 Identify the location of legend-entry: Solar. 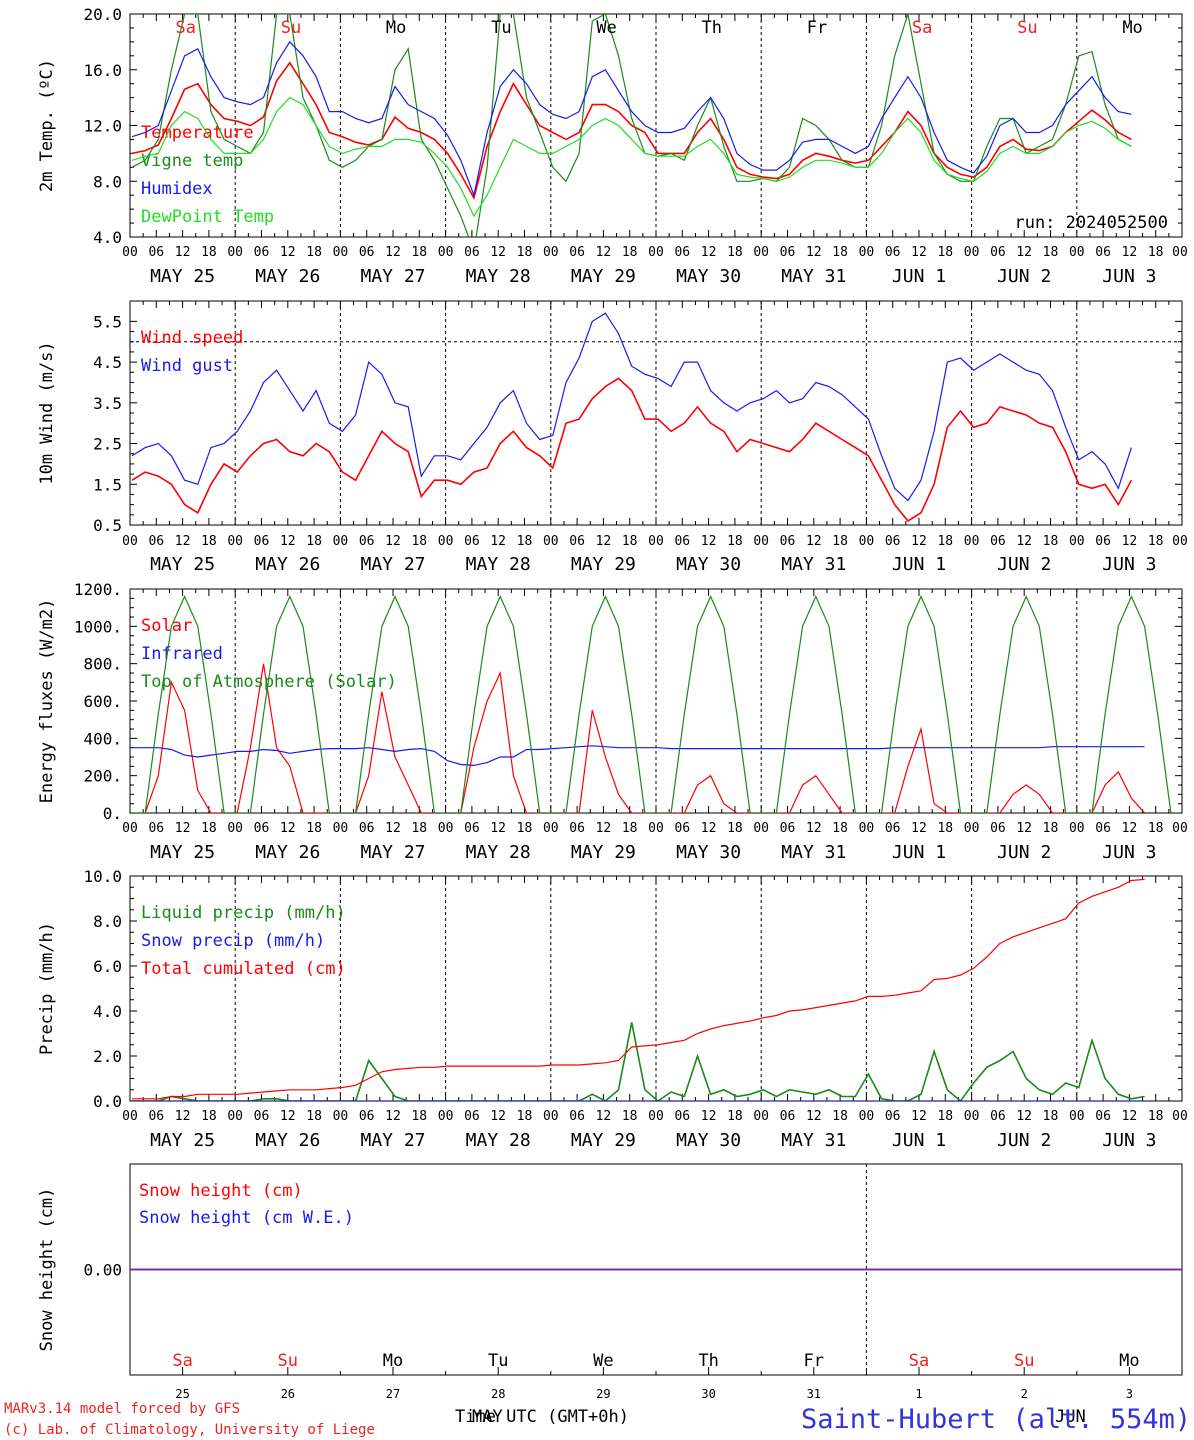
(166, 626).